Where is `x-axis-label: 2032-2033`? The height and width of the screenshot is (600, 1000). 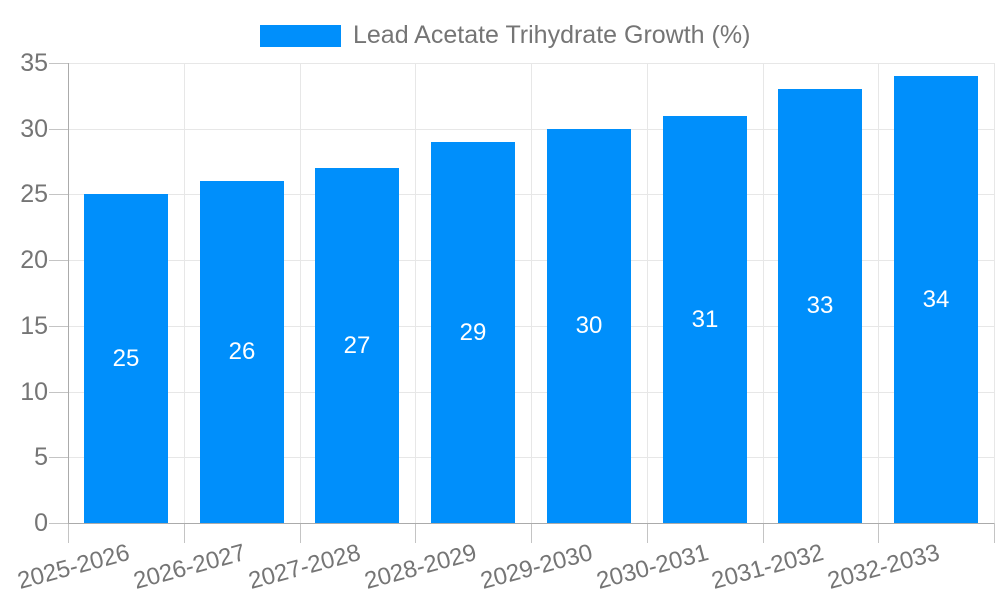 x-axis-label: 2032-2033 is located at coordinates (883, 567).